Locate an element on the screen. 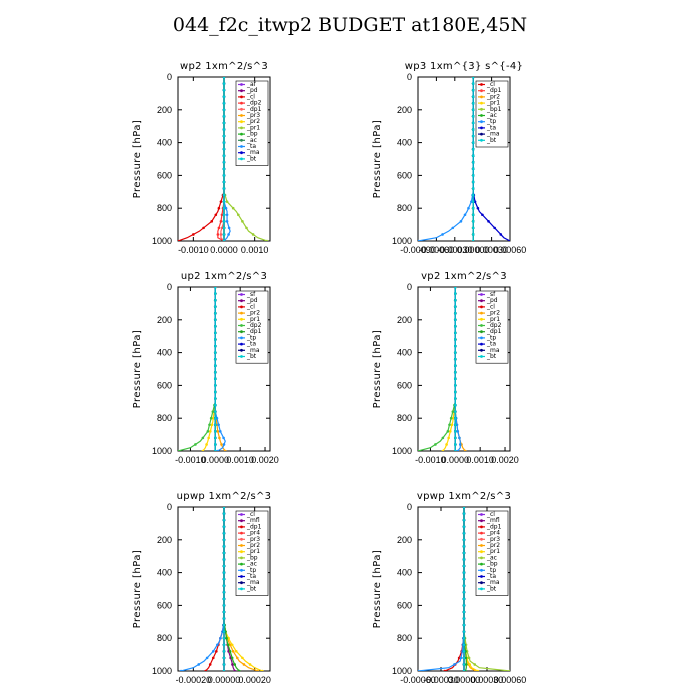  vpwp-ytick-label: 200 is located at coordinates (404, 540).